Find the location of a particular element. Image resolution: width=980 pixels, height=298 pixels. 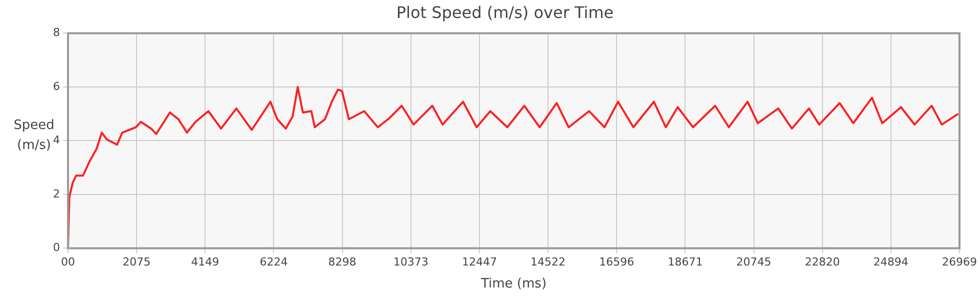

x-tick-label: 6224 is located at coordinates (274, 262).